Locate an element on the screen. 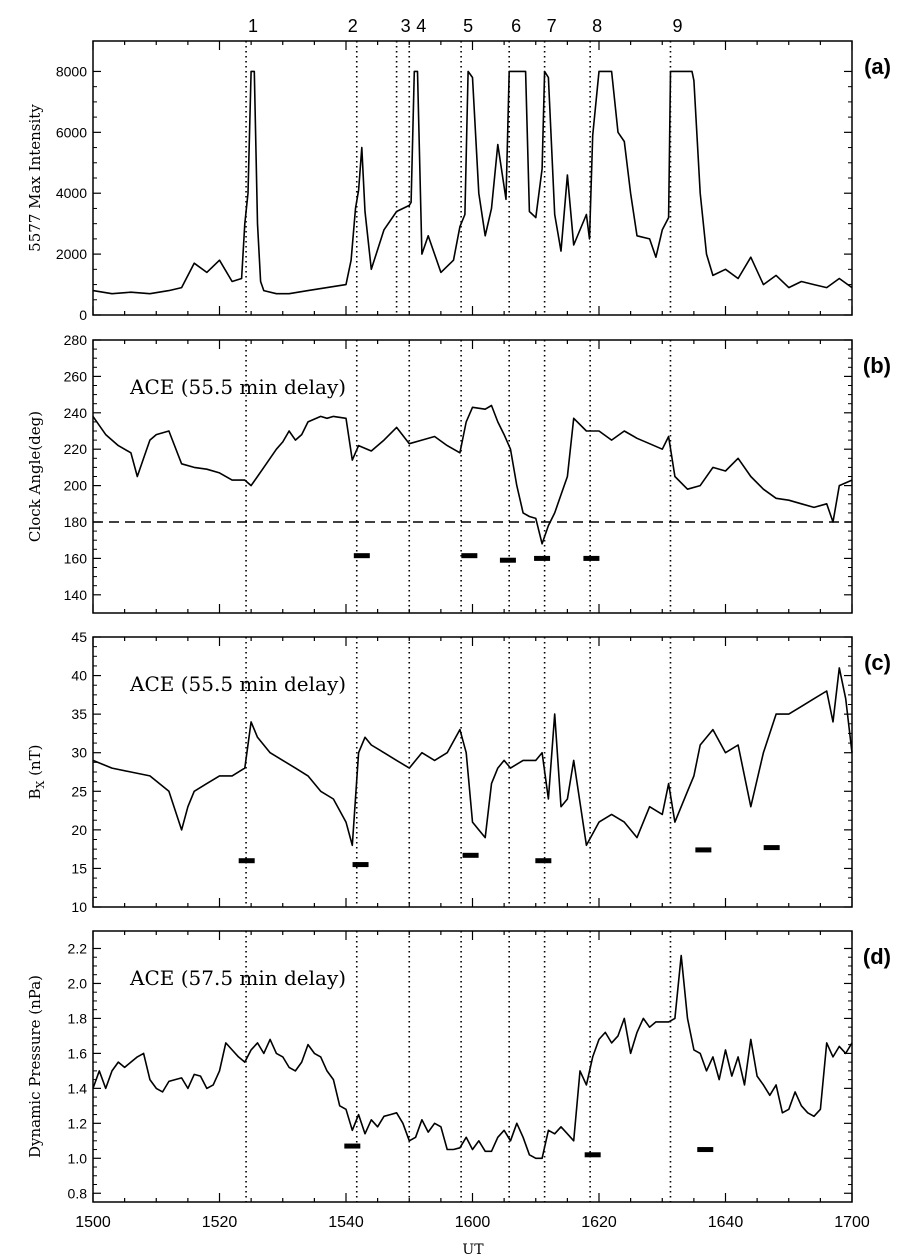  y-tick-label: 20 is located at coordinates (79, 830).